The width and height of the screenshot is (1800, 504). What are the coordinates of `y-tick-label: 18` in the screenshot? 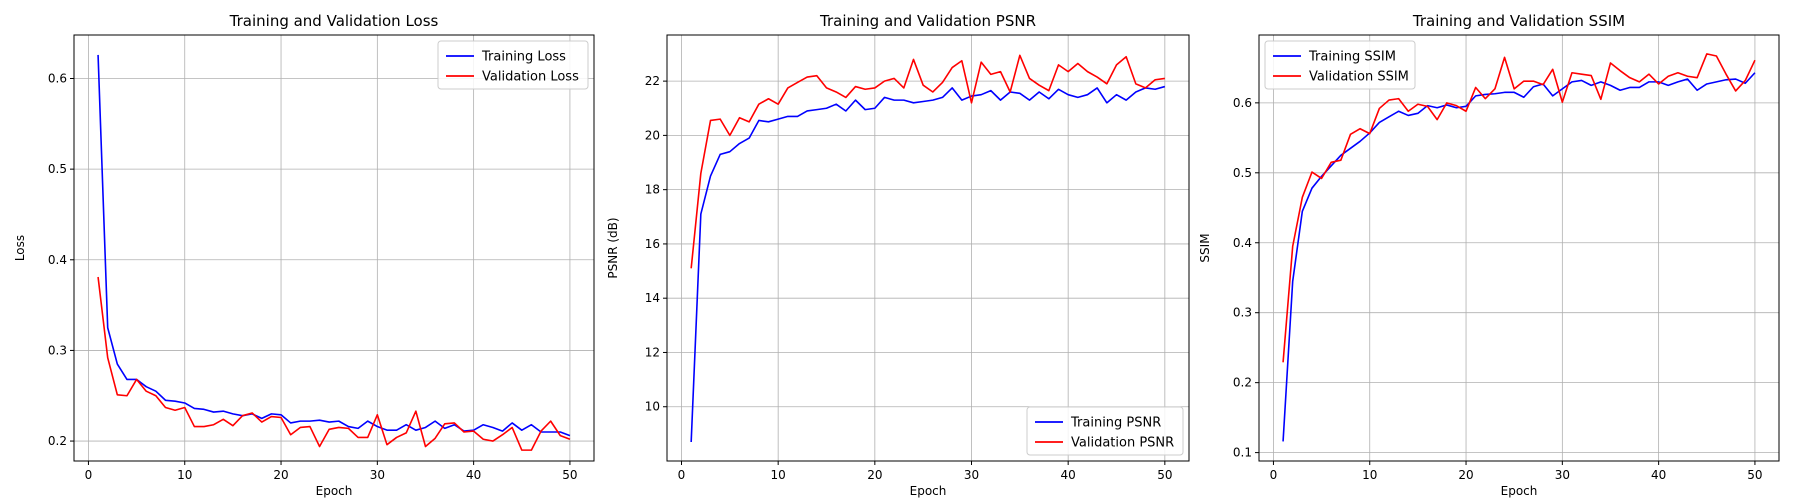 It's located at (652, 190).